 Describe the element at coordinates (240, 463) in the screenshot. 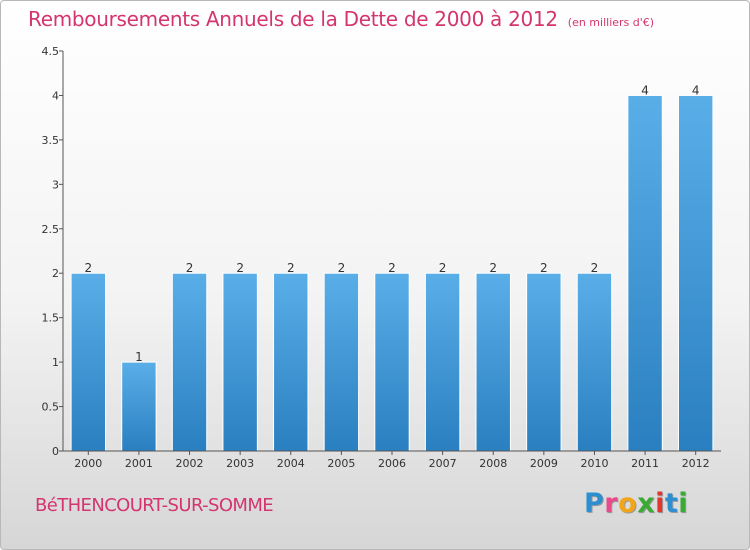

I see `x-tick-label: 2003` at that location.